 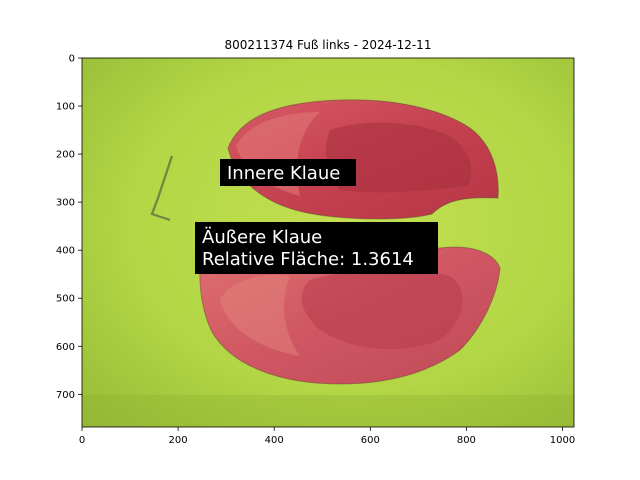 I want to click on annotation-outer-claw: Äußere Klaue Relative Fläche: 1.3614, so click(x=316, y=248).